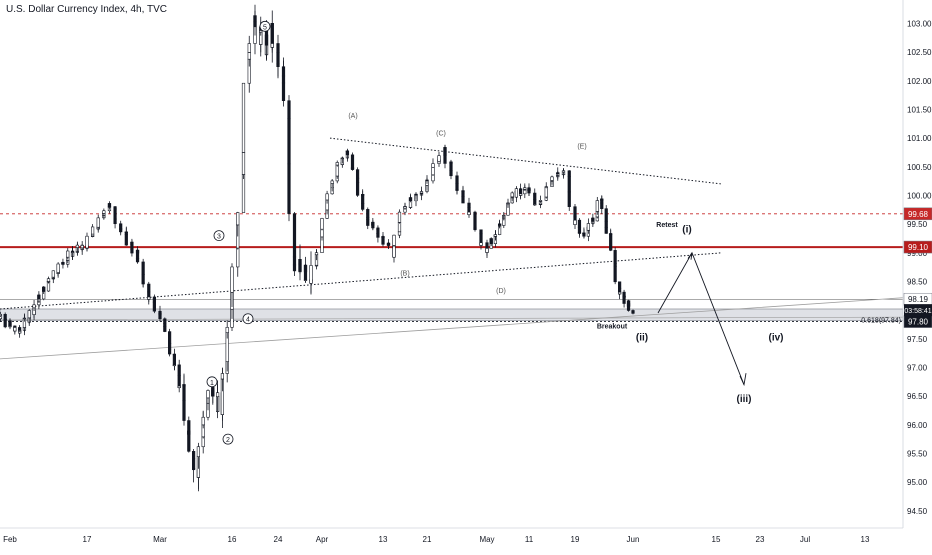 The image size is (932, 555). I want to click on projection-wave-label: (i), so click(686, 230).